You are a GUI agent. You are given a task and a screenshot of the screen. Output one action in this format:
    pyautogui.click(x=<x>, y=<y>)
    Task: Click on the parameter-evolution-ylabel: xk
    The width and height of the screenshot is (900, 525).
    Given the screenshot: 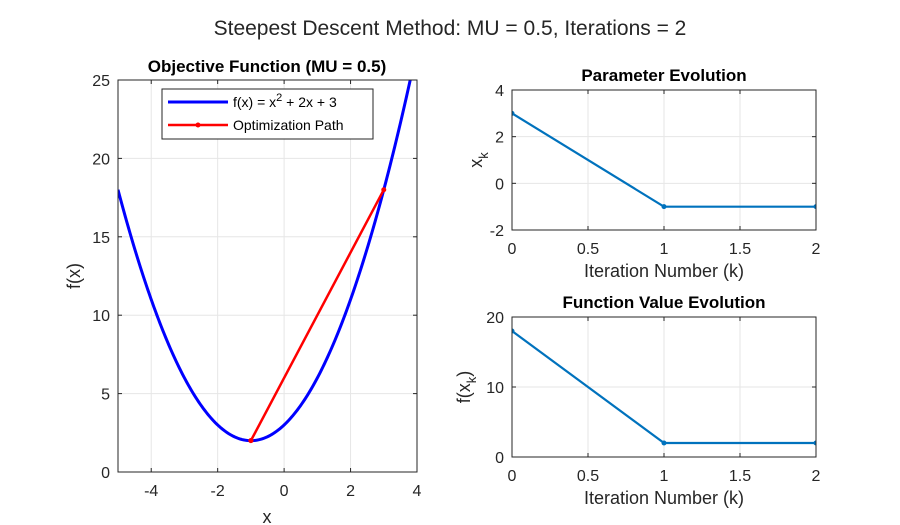 What is the action you would take?
    pyautogui.click(x=478, y=160)
    